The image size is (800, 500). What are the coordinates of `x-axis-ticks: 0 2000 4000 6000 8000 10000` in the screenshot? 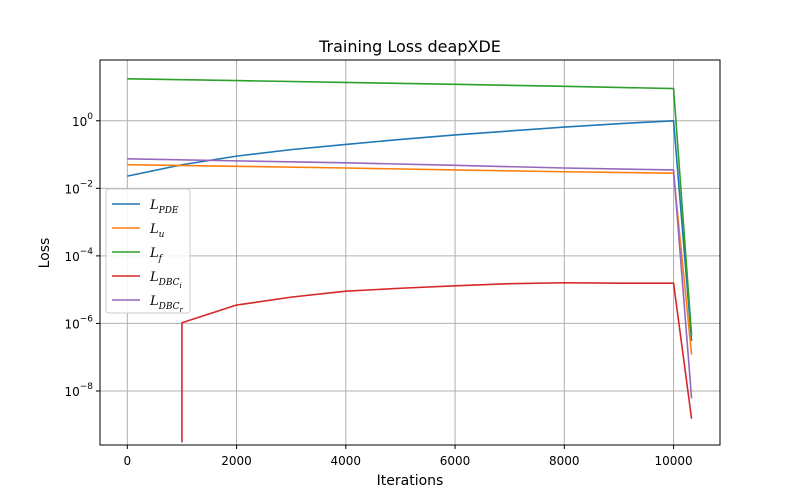 It's located at (408, 456).